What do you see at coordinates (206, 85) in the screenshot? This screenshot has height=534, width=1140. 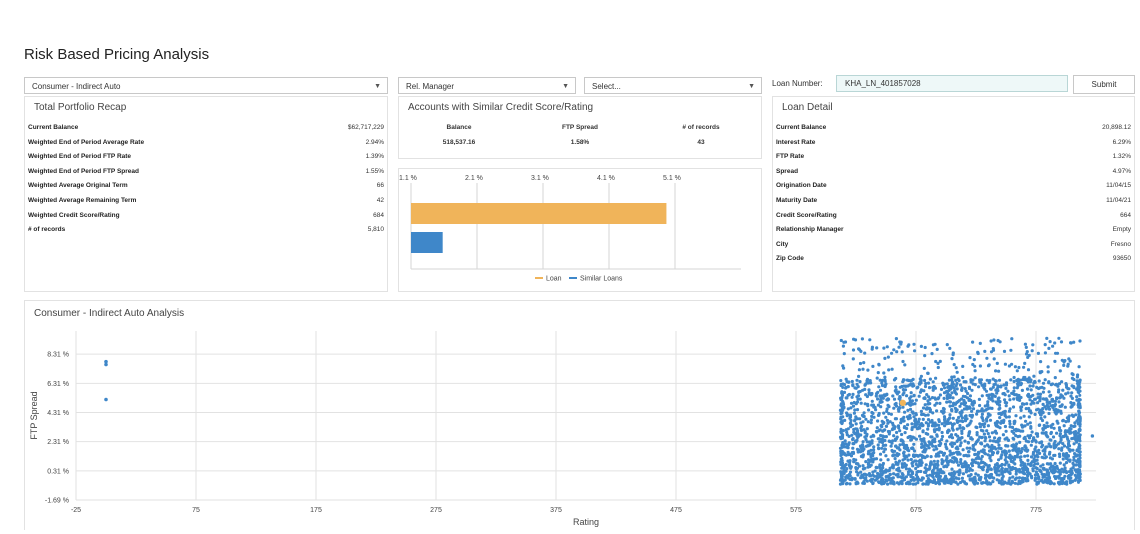 I see `portfolio-select: Consumer - Indirect Auto ▼` at bounding box center [206, 85].